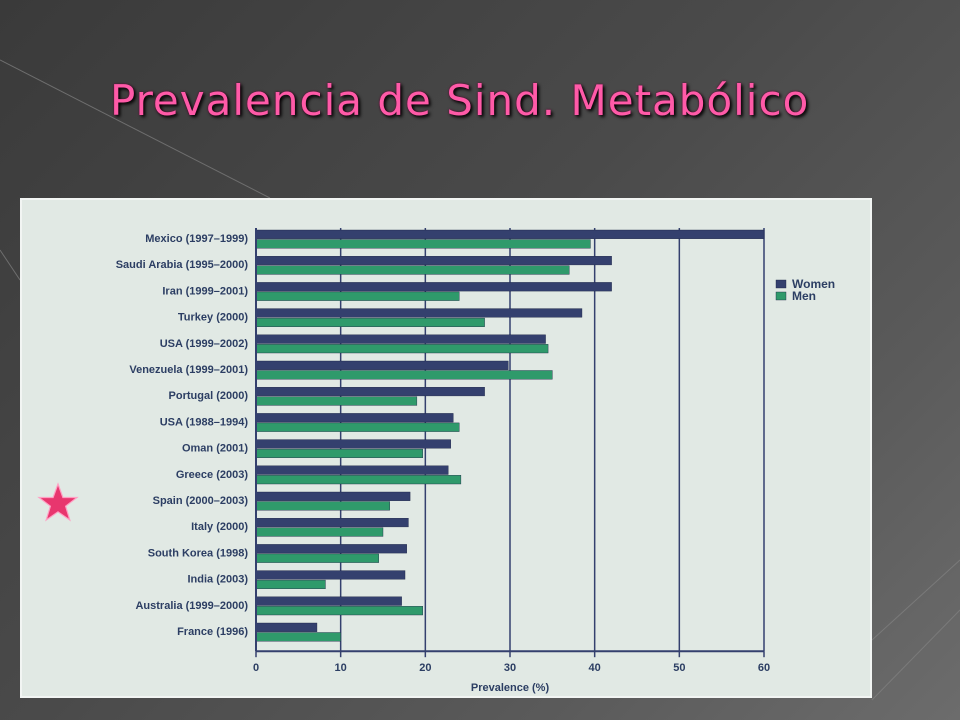 This screenshot has height=720, width=960. I want to click on star-icon, so click(58, 502).